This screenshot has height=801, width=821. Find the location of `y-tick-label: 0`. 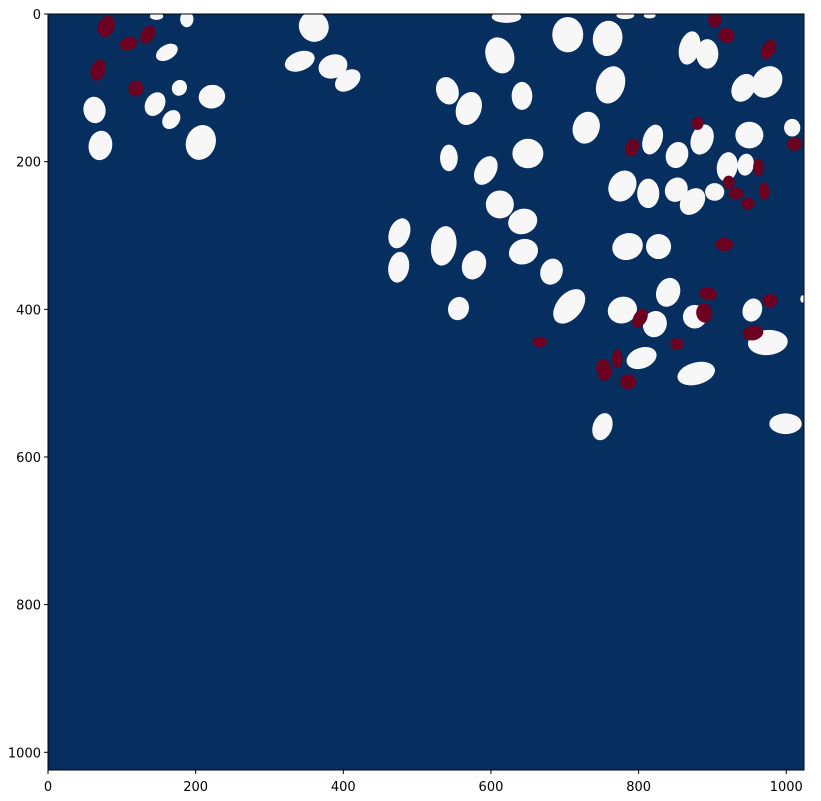

y-tick-label: 0 is located at coordinates (37, 15).